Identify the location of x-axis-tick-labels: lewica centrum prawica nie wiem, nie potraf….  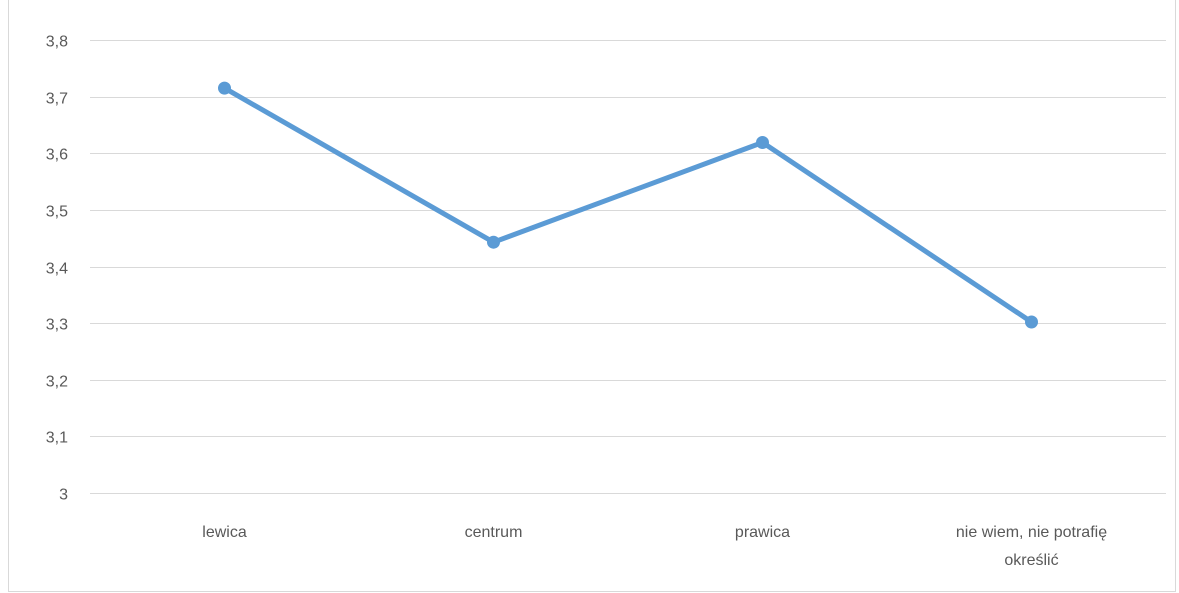
(654, 546).